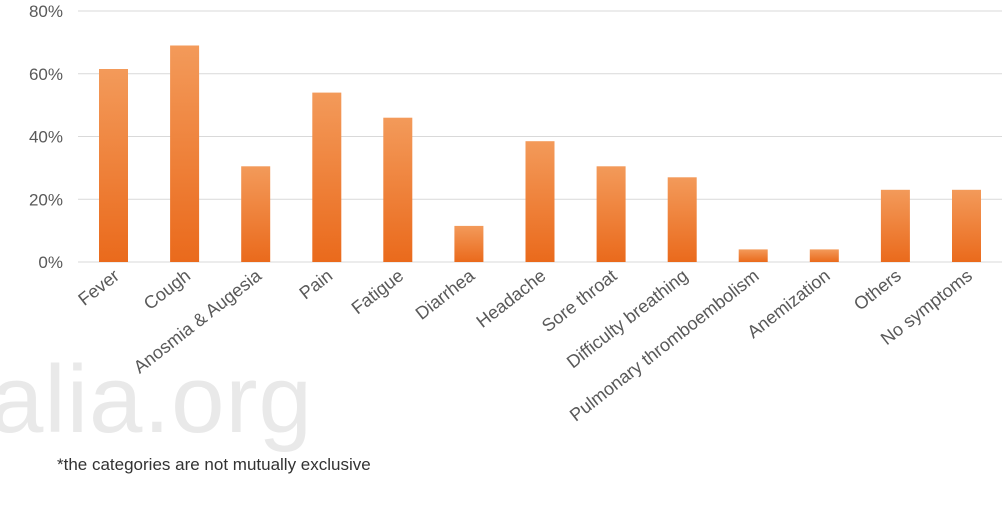 The width and height of the screenshot is (1006, 525). I want to click on watermark: alia.org, so click(156, 399).